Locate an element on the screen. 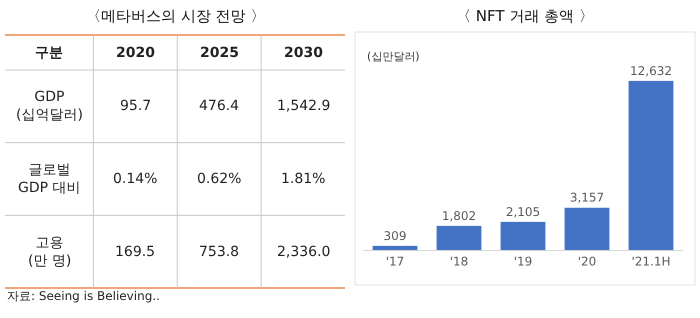 The height and width of the screenshot is (318, 700). x-tick-label: '21.1H is located at coordinates (651, 261).